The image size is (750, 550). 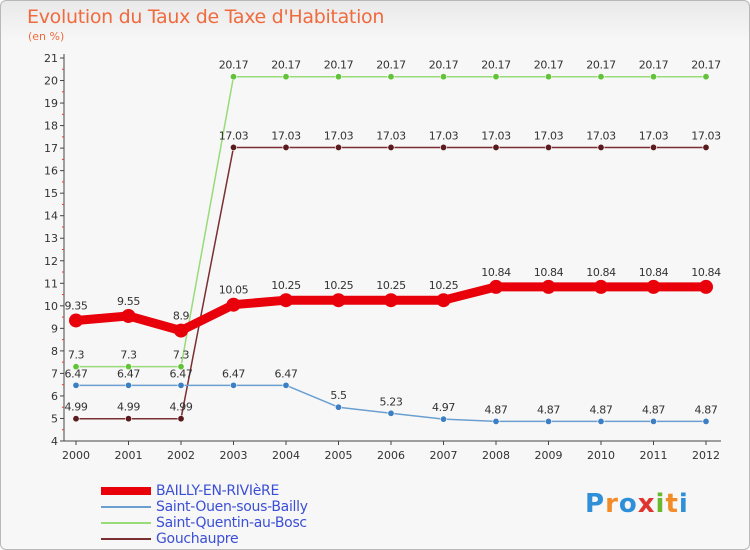 What do you see at coordinates (338, 395) in the screenshot?
I see `data-label: 5.5` at bounding box center [338, 395].